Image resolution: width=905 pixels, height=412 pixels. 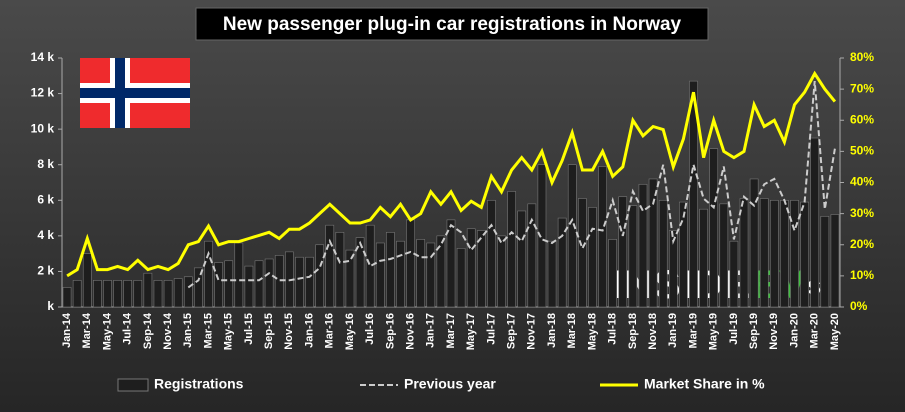 I want to click on x-tick-label: Nov-16, so click(x=411, y=331).